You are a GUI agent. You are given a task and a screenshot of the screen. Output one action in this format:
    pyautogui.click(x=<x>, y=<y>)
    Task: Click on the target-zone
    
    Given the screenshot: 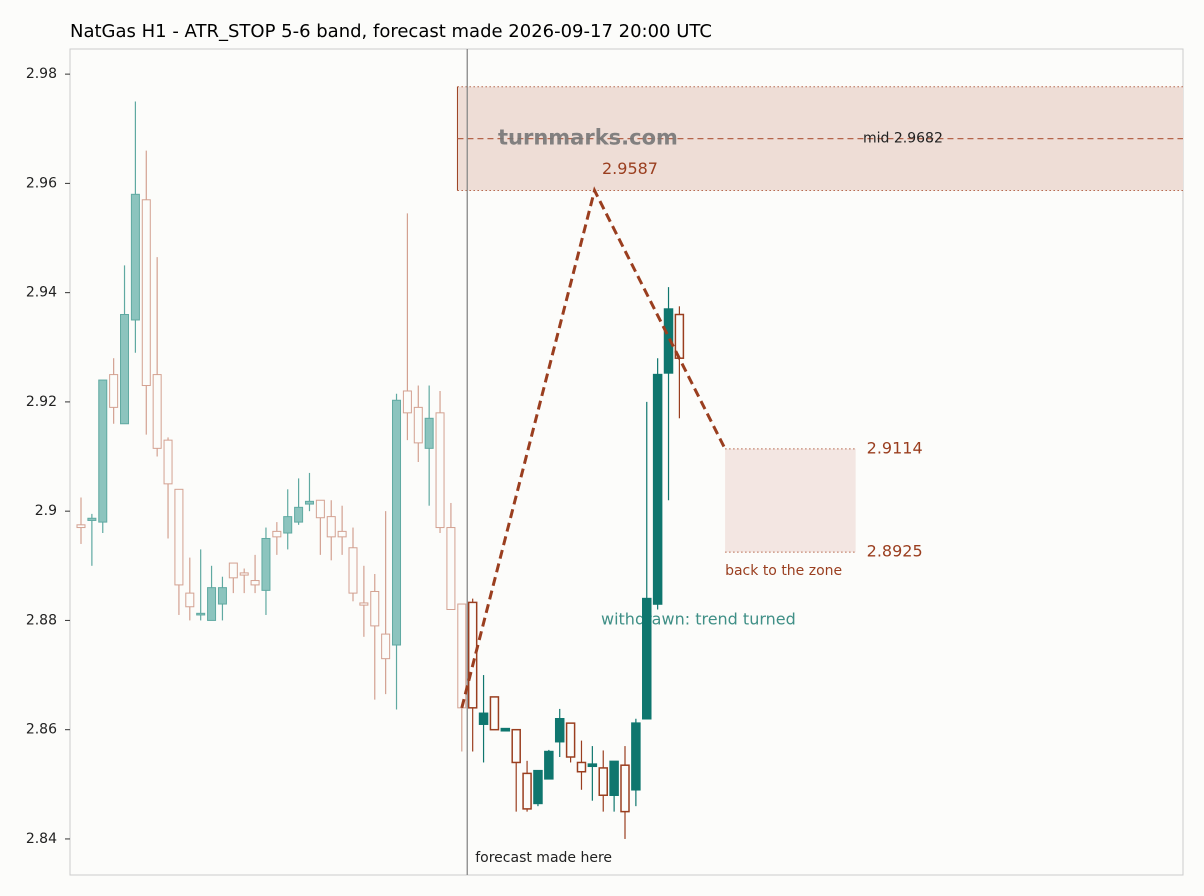 What is the action you would take?
    pyautogui.click(x=790, y=500)
    